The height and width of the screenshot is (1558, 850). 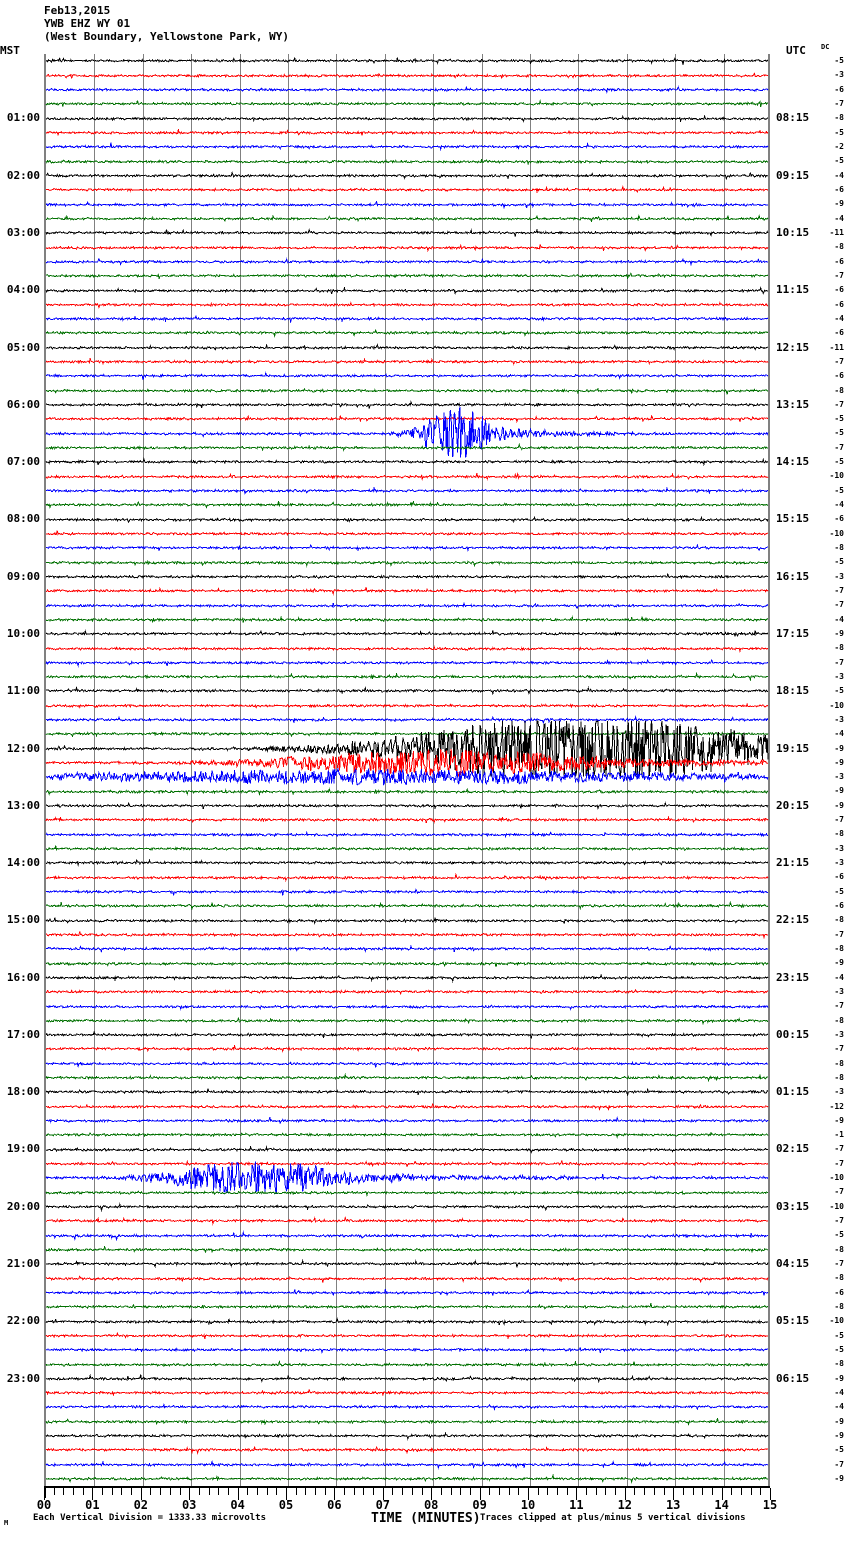 I want to click on dc-value-row-19: -6, so click(x=839, y=333).